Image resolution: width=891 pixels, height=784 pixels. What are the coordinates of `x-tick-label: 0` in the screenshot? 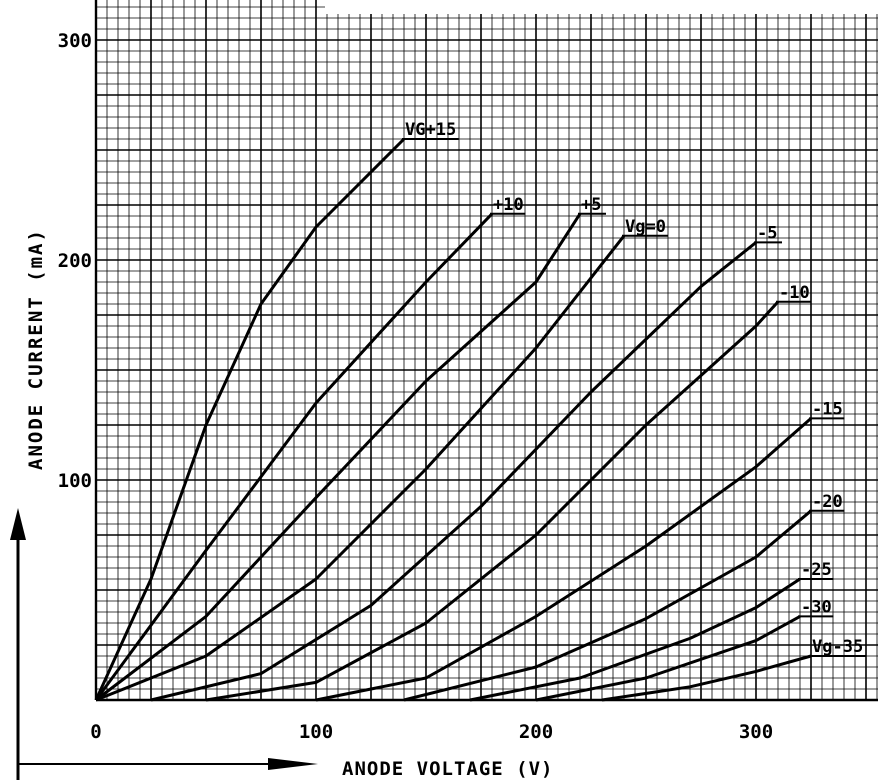 It's located at (95, 732).